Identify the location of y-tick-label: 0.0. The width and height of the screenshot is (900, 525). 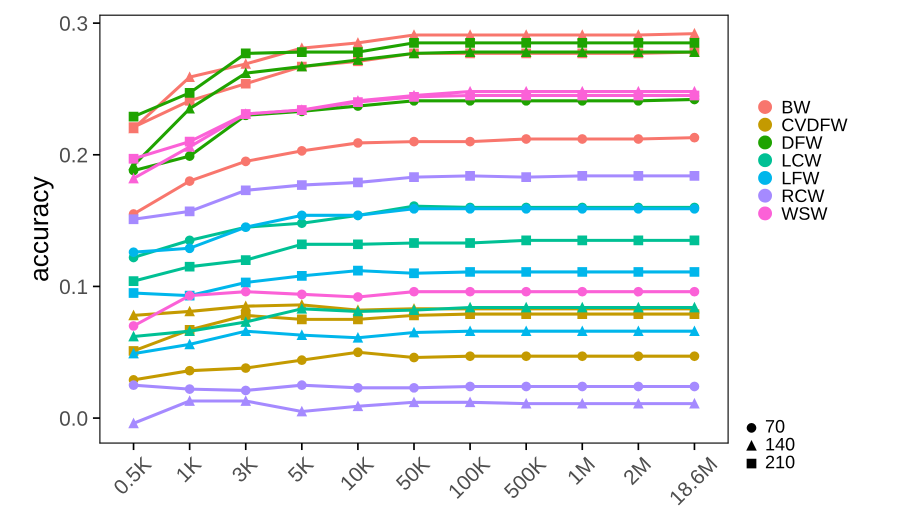
(74, 418).